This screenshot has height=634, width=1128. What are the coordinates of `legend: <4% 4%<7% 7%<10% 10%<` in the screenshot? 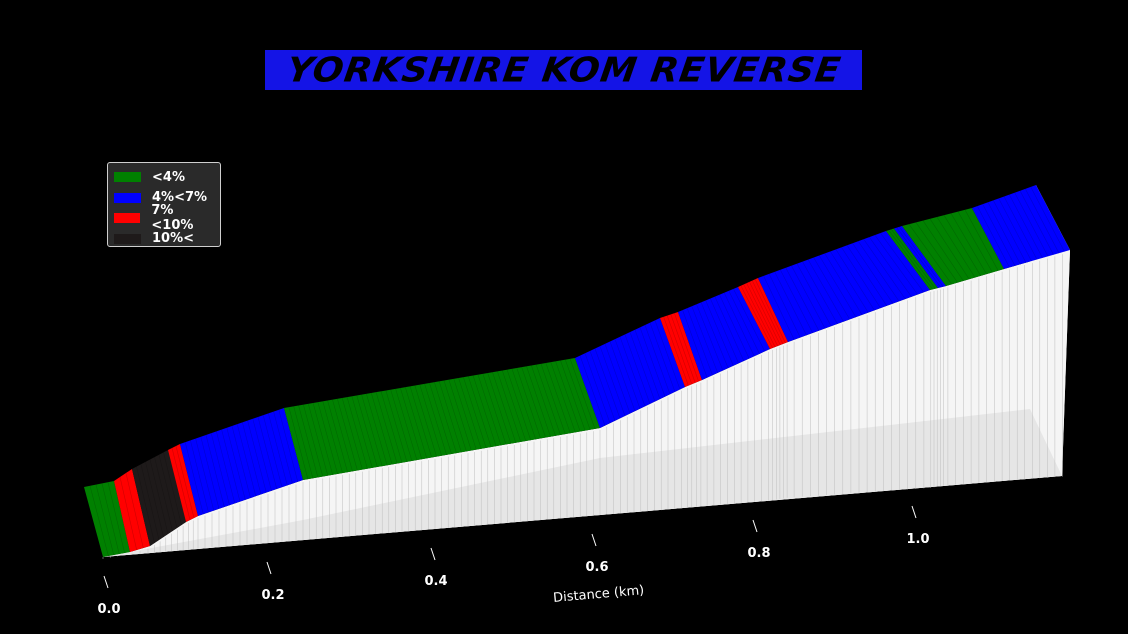 It's located at (164, 204).